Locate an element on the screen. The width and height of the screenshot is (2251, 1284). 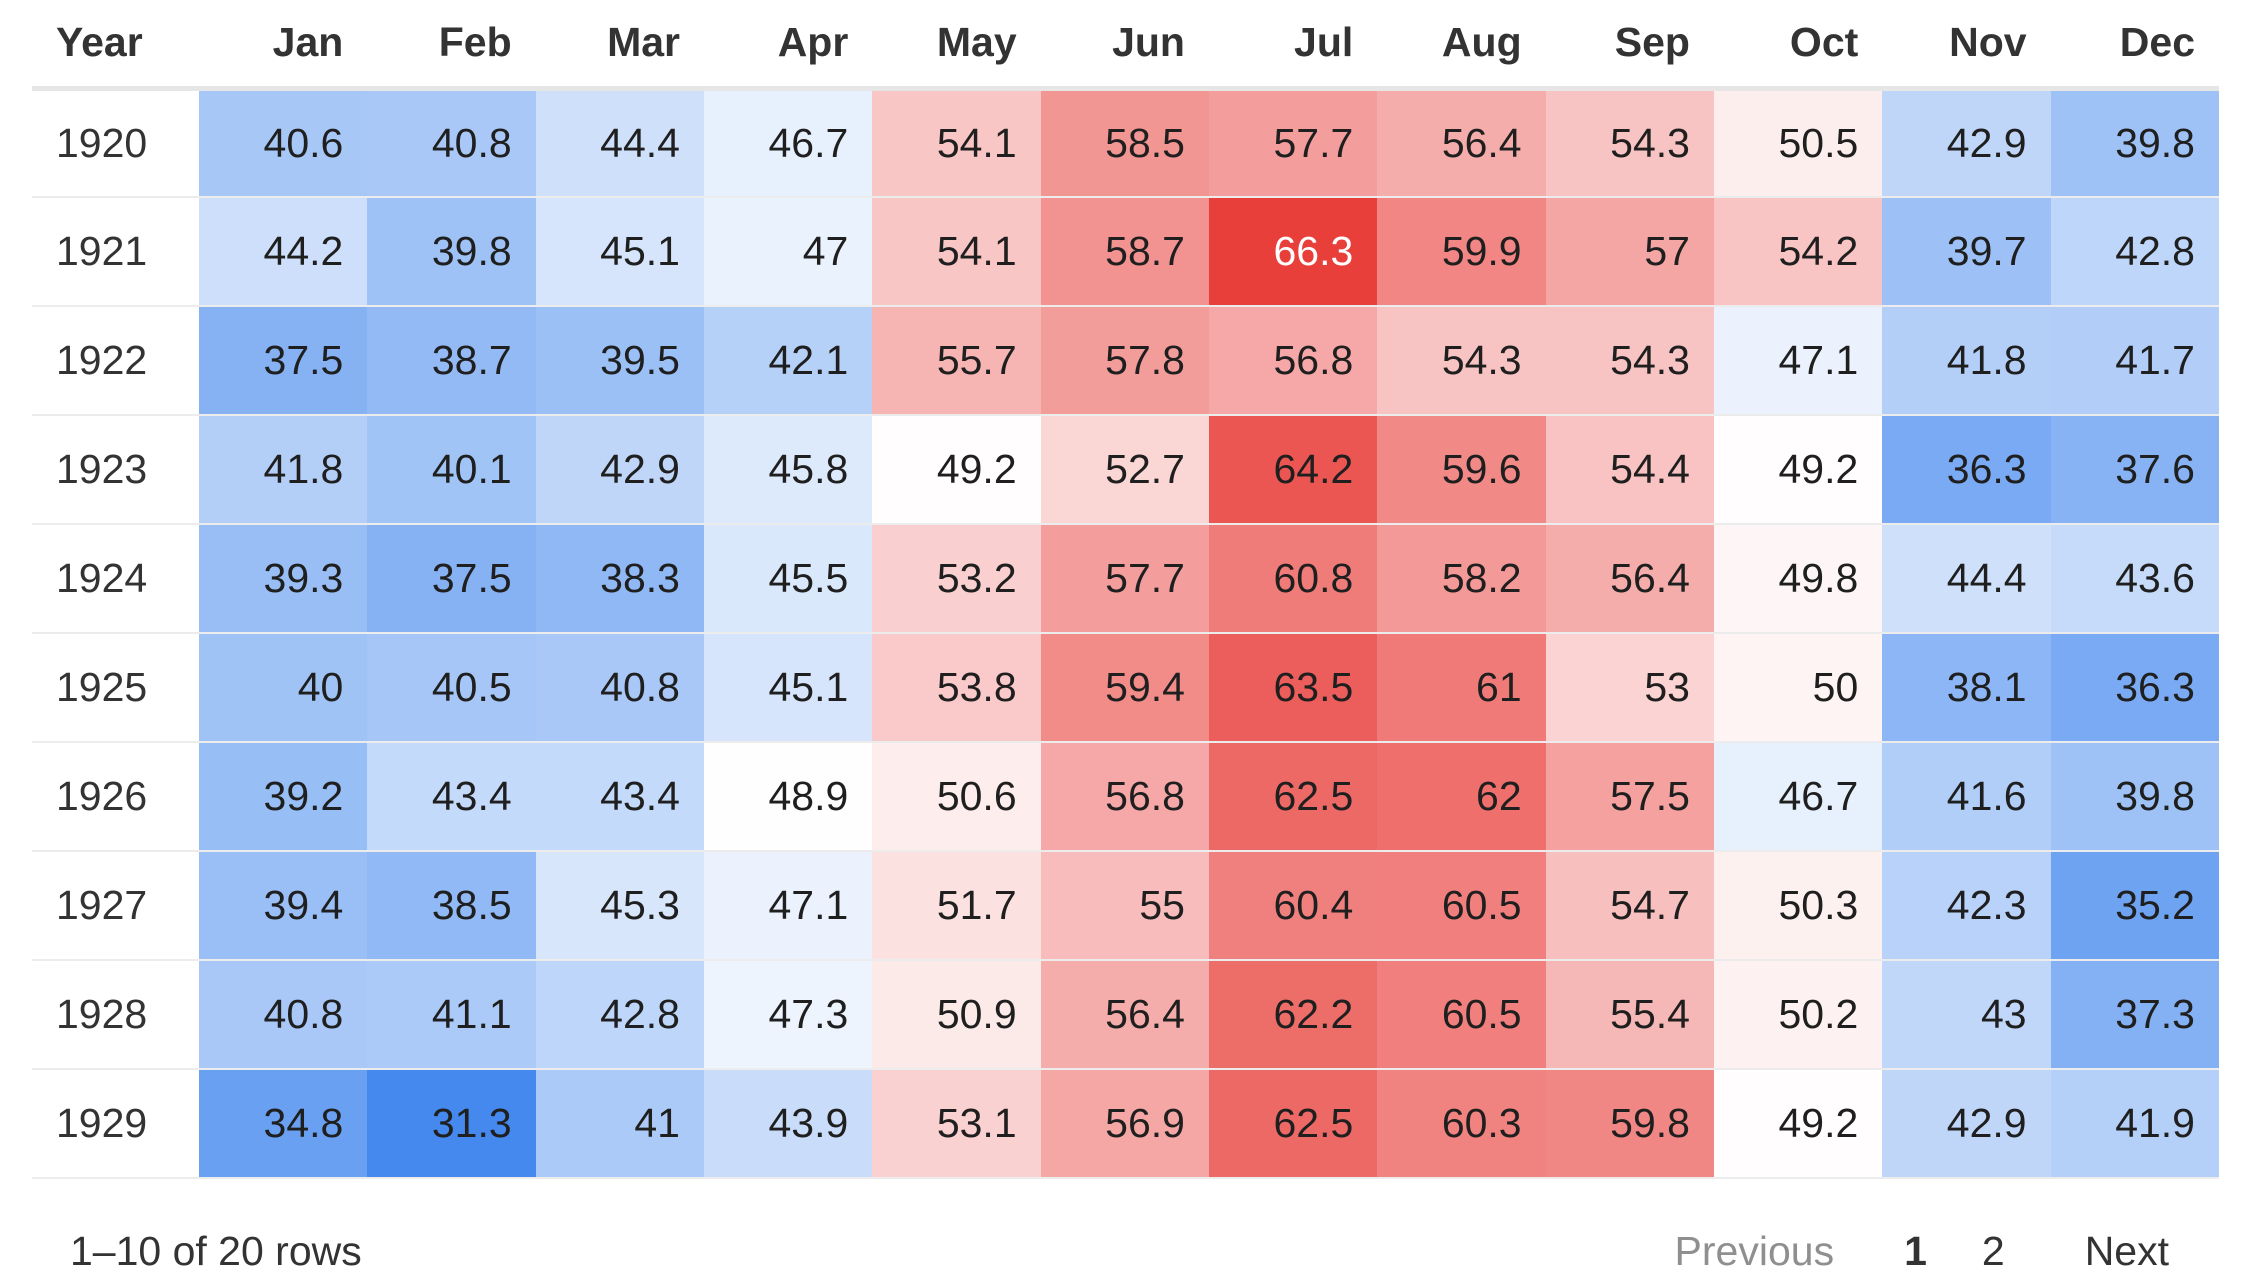
temperature-cell: 45.5 is located at coordinates (788, 579).